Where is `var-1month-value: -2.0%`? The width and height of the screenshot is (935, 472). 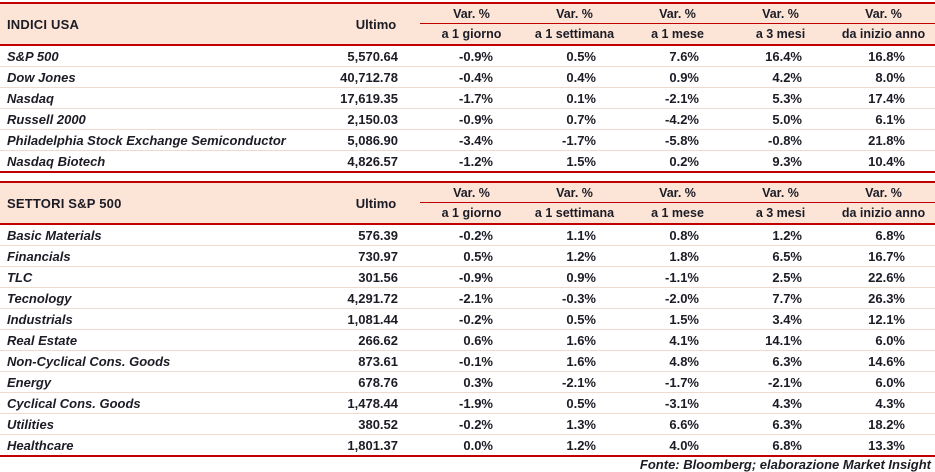 var-1month-value: -2.0% is located at coordinates (682, 298).